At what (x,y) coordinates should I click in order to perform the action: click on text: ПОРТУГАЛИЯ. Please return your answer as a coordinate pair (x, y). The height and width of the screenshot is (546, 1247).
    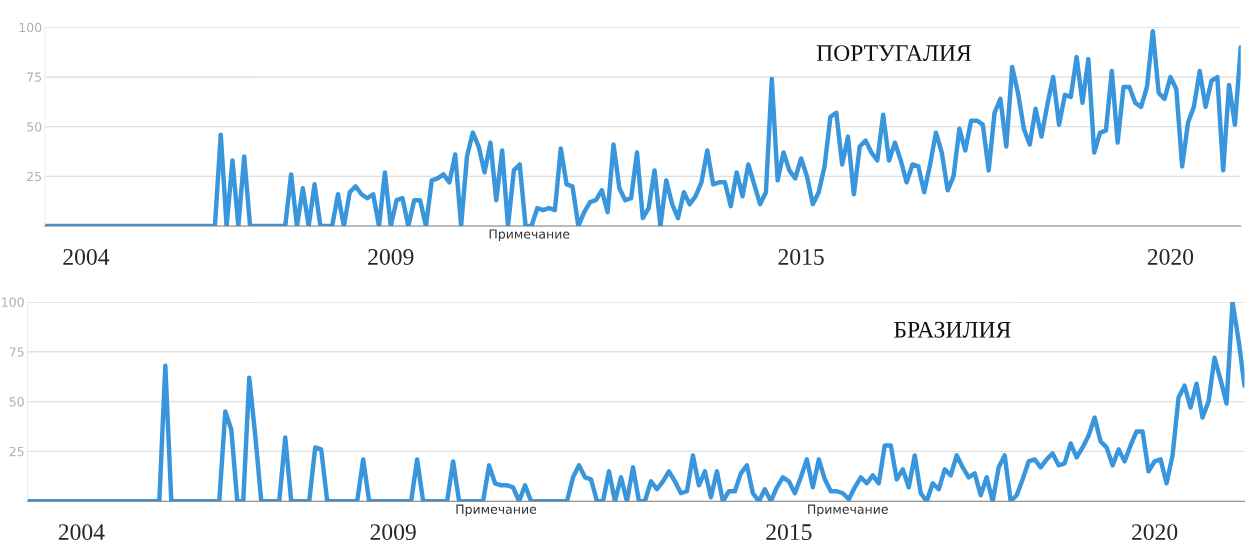
    Looking at the image, I should click on (894, 53).